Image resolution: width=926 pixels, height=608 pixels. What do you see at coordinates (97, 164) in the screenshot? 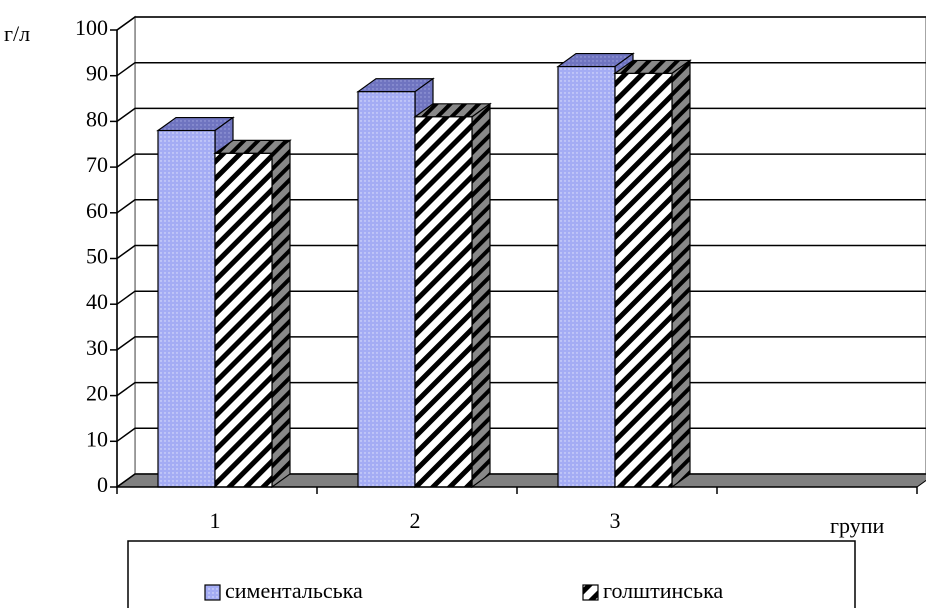
I see `y-tick-label: 70` at bounding box center [97, 164].